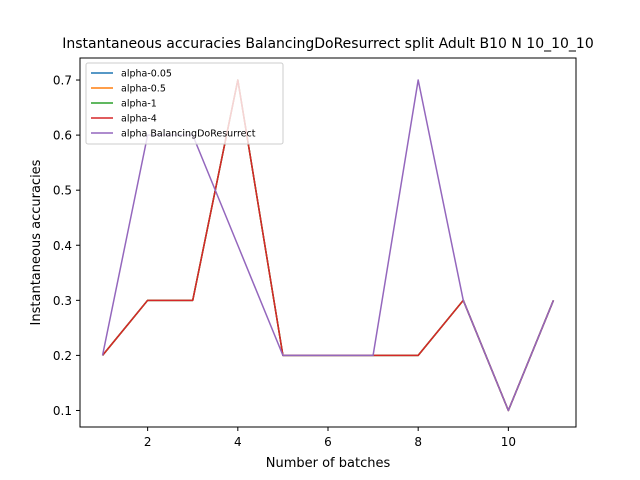 This screenshot has height=480, width=640. I want to click on x-tick-label: 4, so click(238, 442).